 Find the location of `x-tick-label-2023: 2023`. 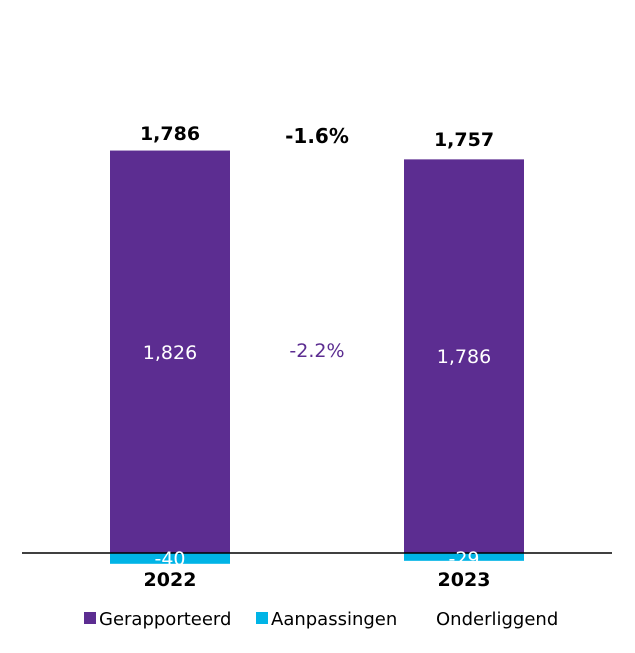

x-tick-label-2023: 2023 is located at coordinates (464, 580).